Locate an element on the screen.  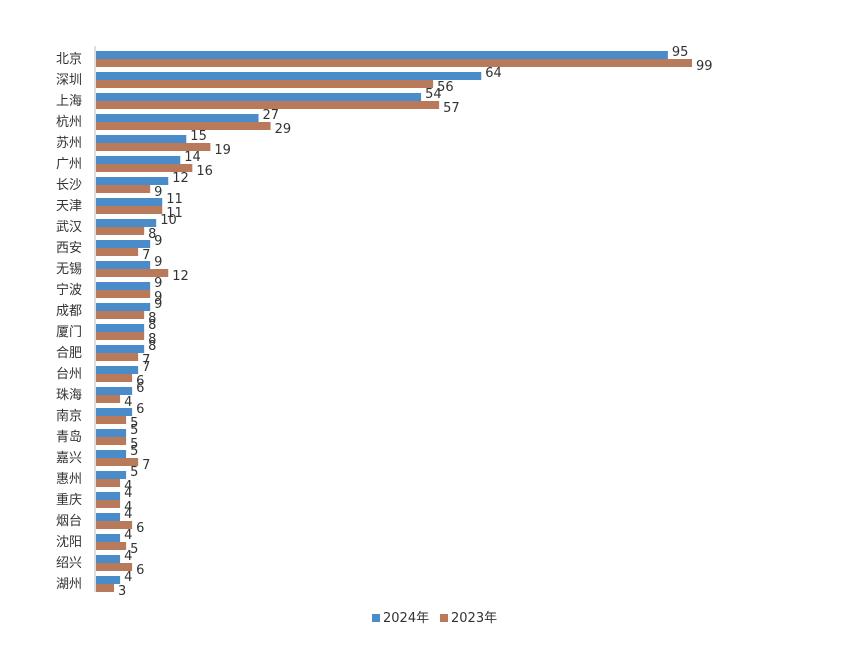
category-label: 绍兴 is located at coordinates (69, 563).